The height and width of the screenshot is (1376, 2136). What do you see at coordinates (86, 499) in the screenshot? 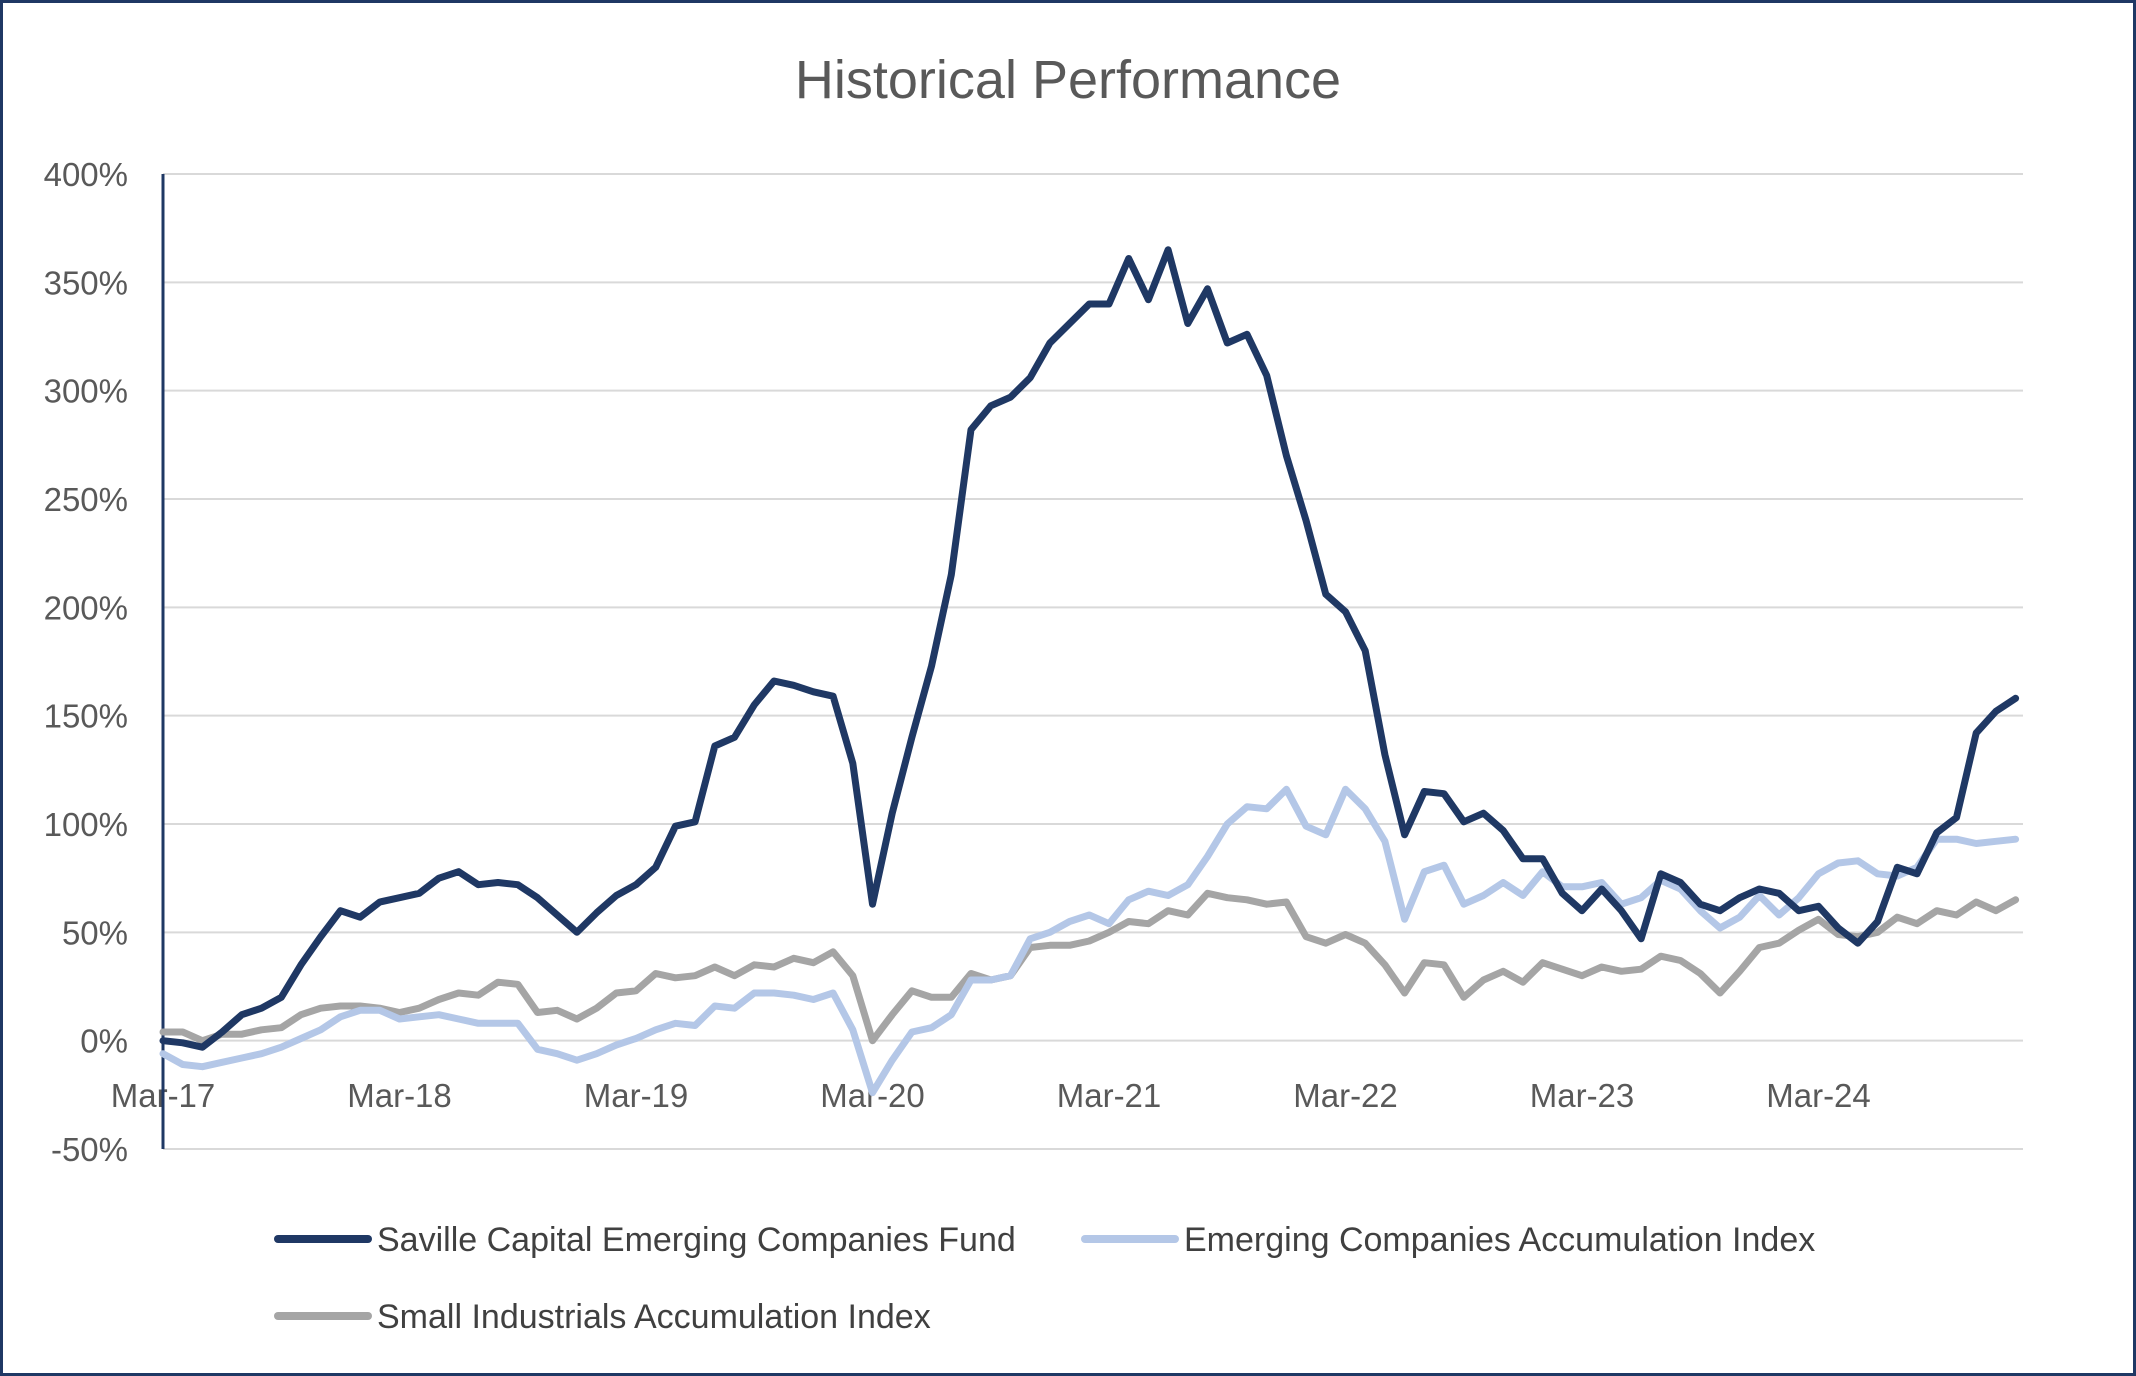
I see `y-tick-label: 250%` at bounding box center [86, 499].